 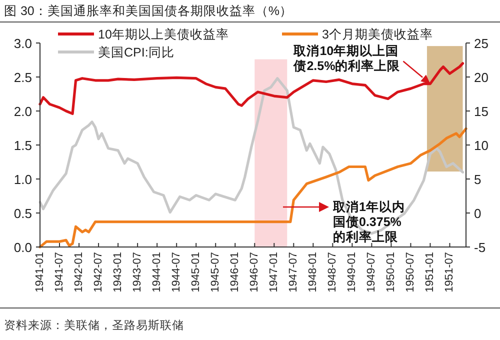 What do you see at coordinates (157, 272) in the screenshot?
I see `x-tick-label: 1944-01` at bounding box center [157, 272].